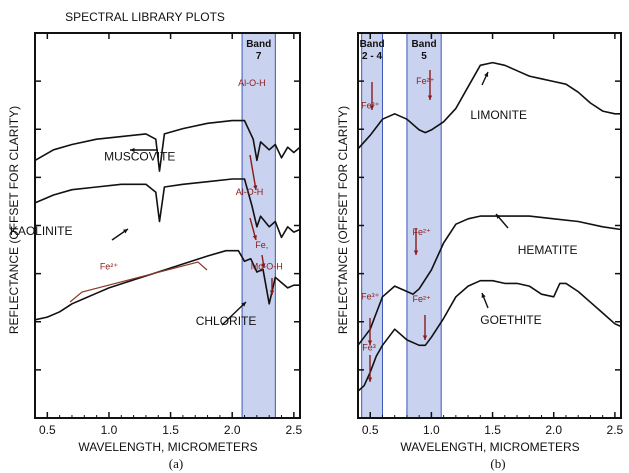 The width and height of the screenshot is (629, 473). Describe the element at coordinates (548, 250) in the screenshot. I see `mineral-label: HEMATITE` at that location.